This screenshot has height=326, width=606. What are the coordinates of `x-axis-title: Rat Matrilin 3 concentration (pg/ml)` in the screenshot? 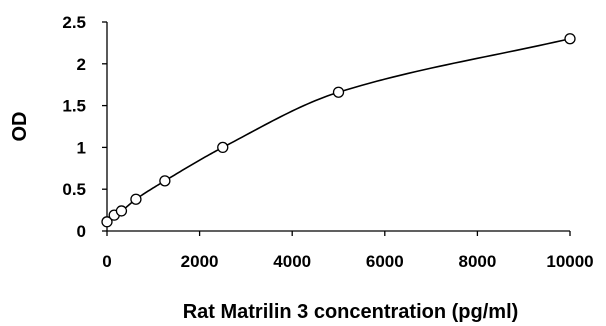 It's located at (351, 312).